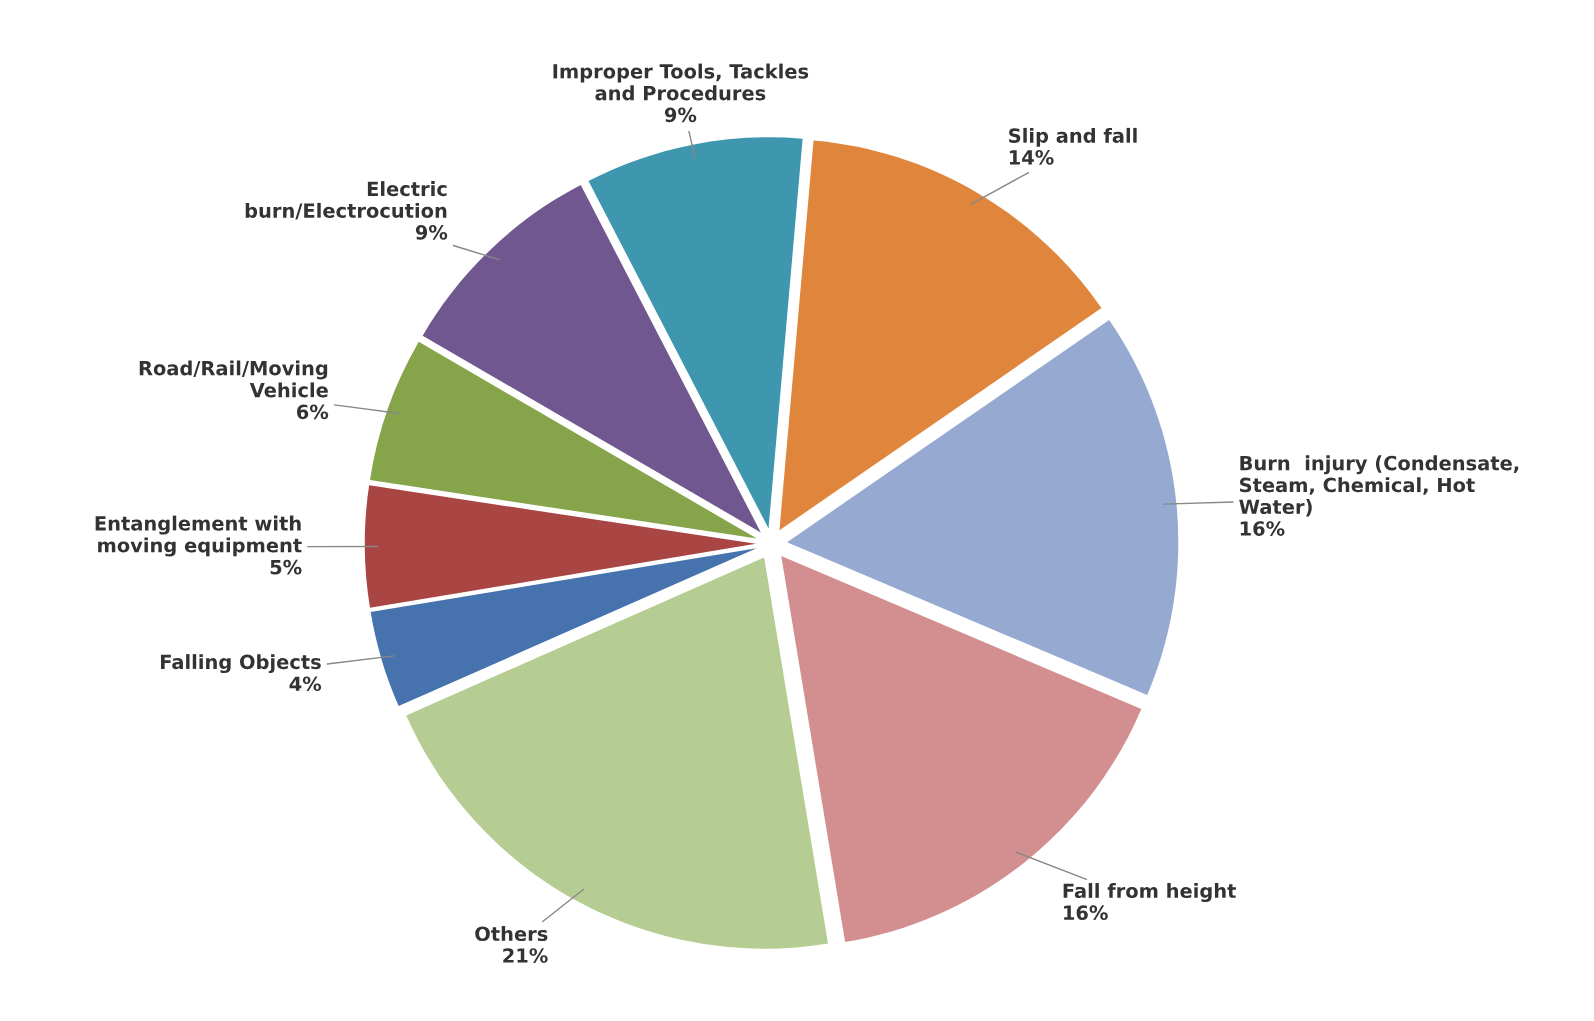 This screenshot has width=1594, height=1021. What do you see at coordinates (233, 379) in the screenshot?
I see `slice-label: Road/Rail/Moving Vehicle` at bounding box center [233, 379].